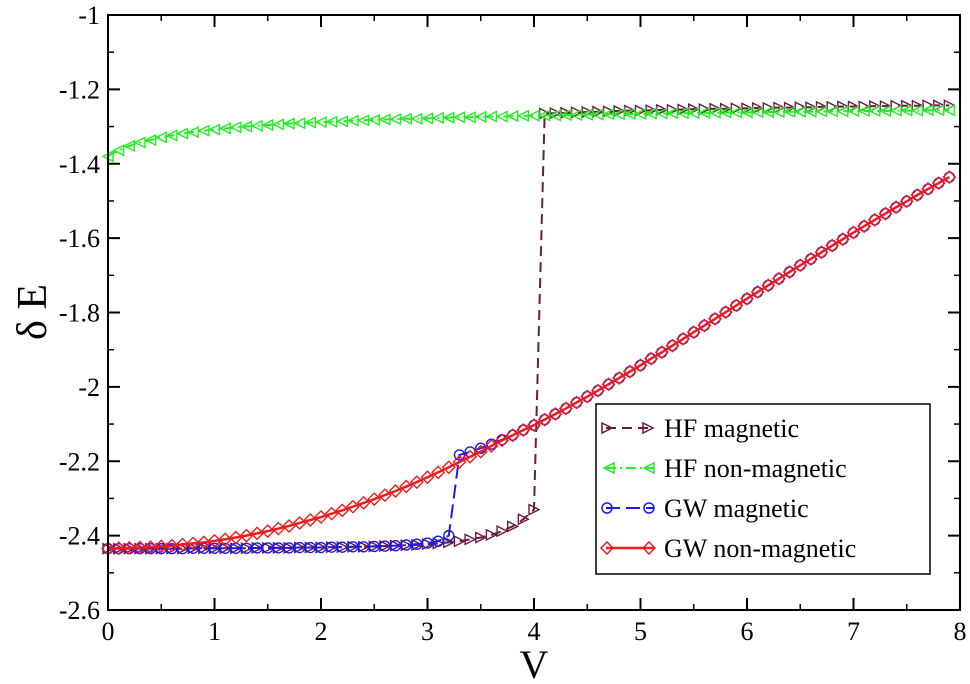 This screenshot has width=970, height=684. What do you see at coordinates (79, 89) in the screenshot?
I see `y-tick-label: -1.2` at bounding box center [79, 89].